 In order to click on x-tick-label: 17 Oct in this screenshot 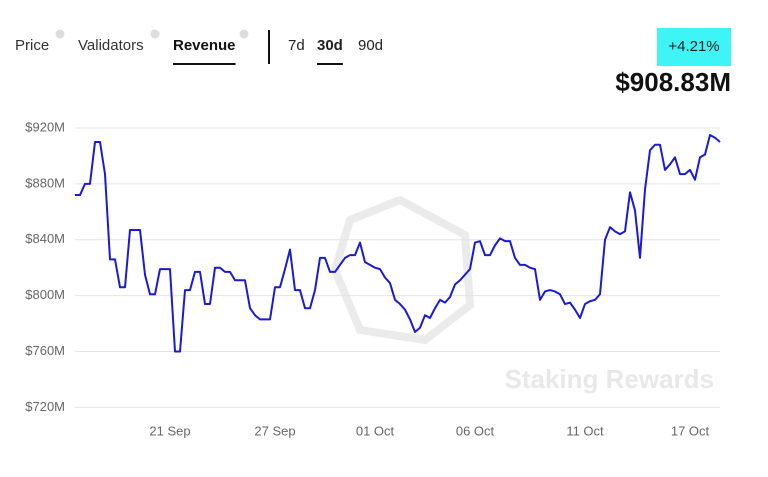, I will do `click(690, 430)`.